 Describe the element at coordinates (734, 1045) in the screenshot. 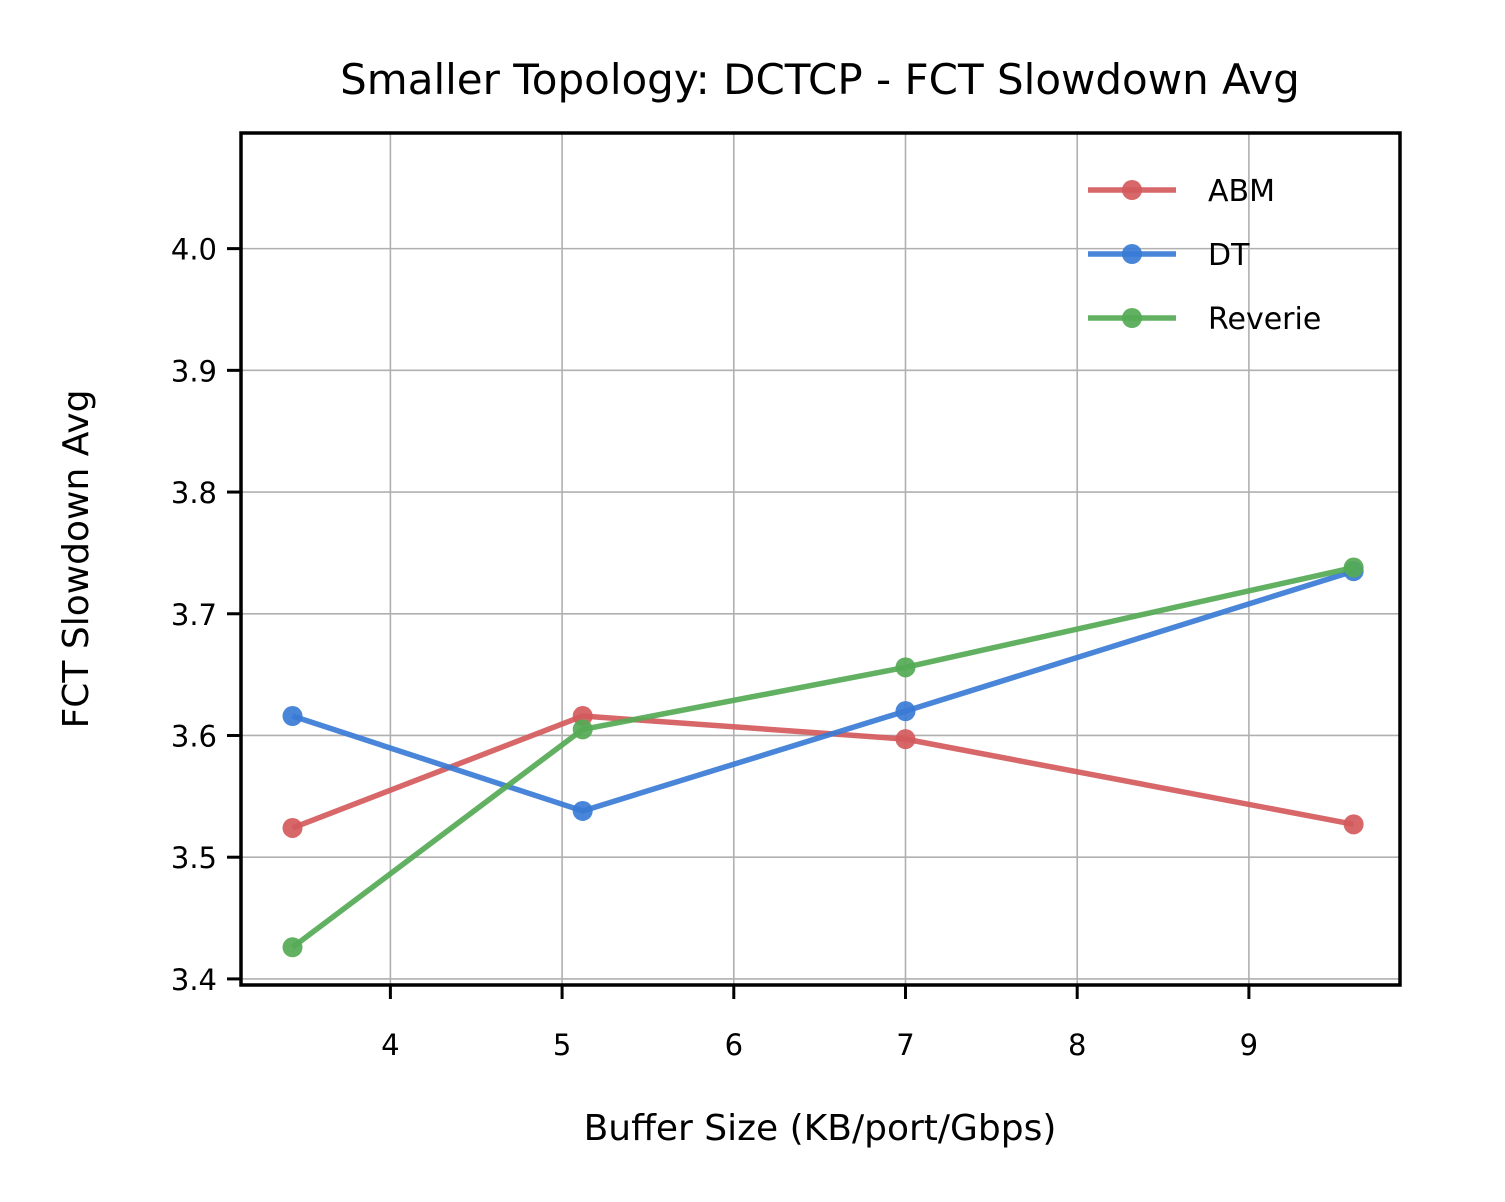

I see `x-tick-label: 6` at that location.